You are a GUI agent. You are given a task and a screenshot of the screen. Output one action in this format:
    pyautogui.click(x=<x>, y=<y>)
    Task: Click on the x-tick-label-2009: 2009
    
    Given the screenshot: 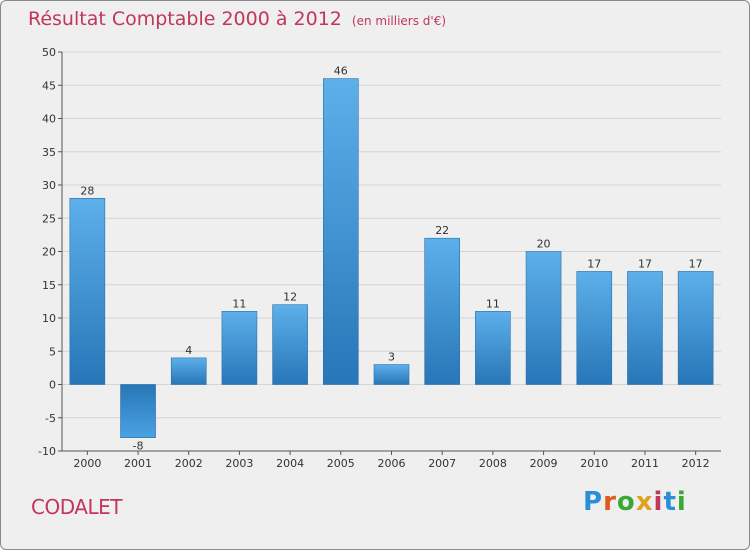 What is the action you would take?
    pyautogui.click(x=544, y=463)
    